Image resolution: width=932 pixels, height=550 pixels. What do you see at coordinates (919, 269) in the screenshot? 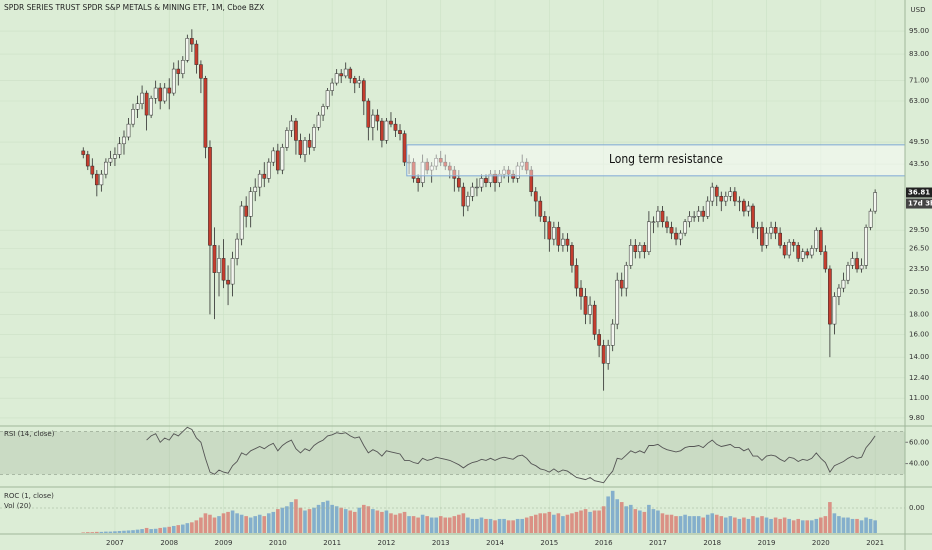
I see `y-tick-label: 23.50` at bounding box center [919, 269].